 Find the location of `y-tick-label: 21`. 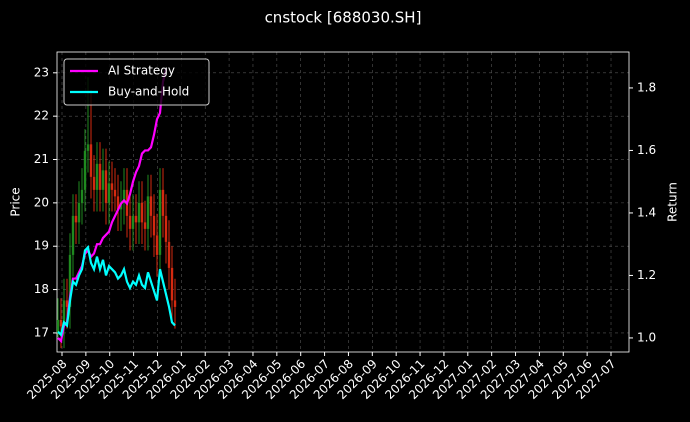

y-tick-label: 21 is located at coordinates (41, 159).